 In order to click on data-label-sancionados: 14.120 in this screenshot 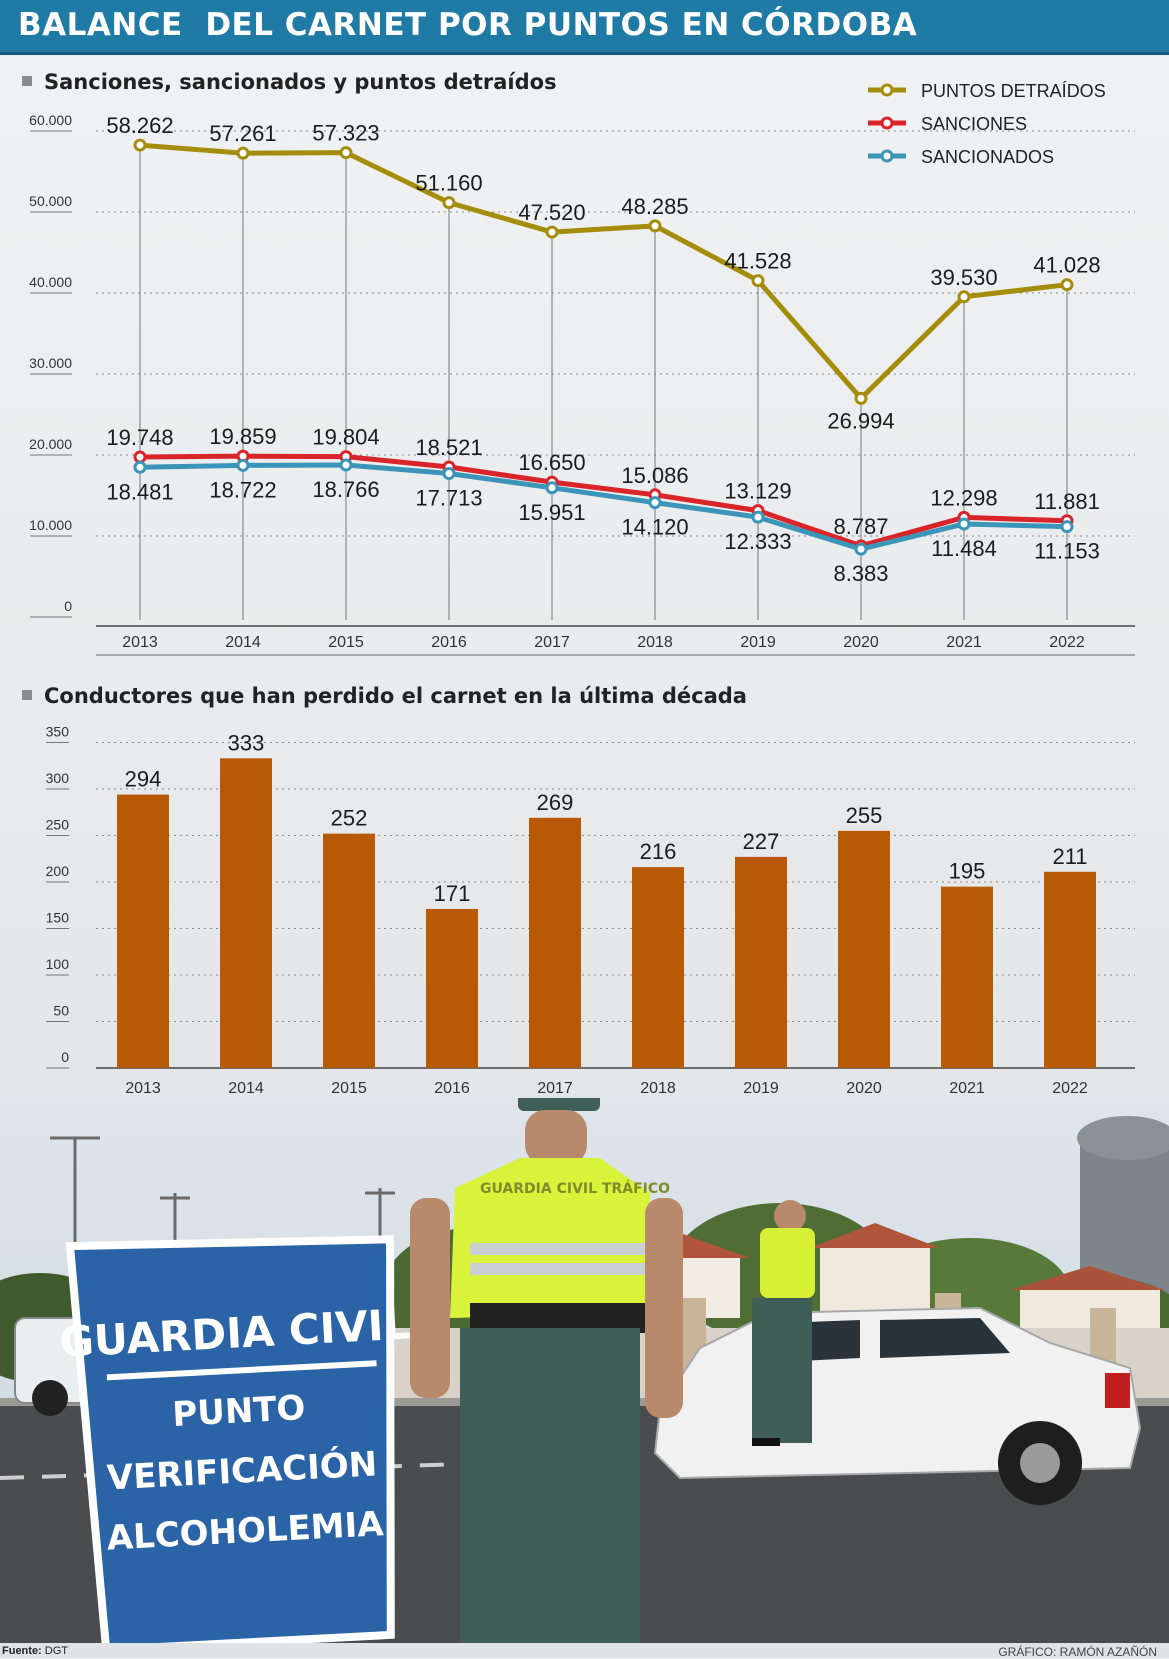, I will do `click(654, 527)`.